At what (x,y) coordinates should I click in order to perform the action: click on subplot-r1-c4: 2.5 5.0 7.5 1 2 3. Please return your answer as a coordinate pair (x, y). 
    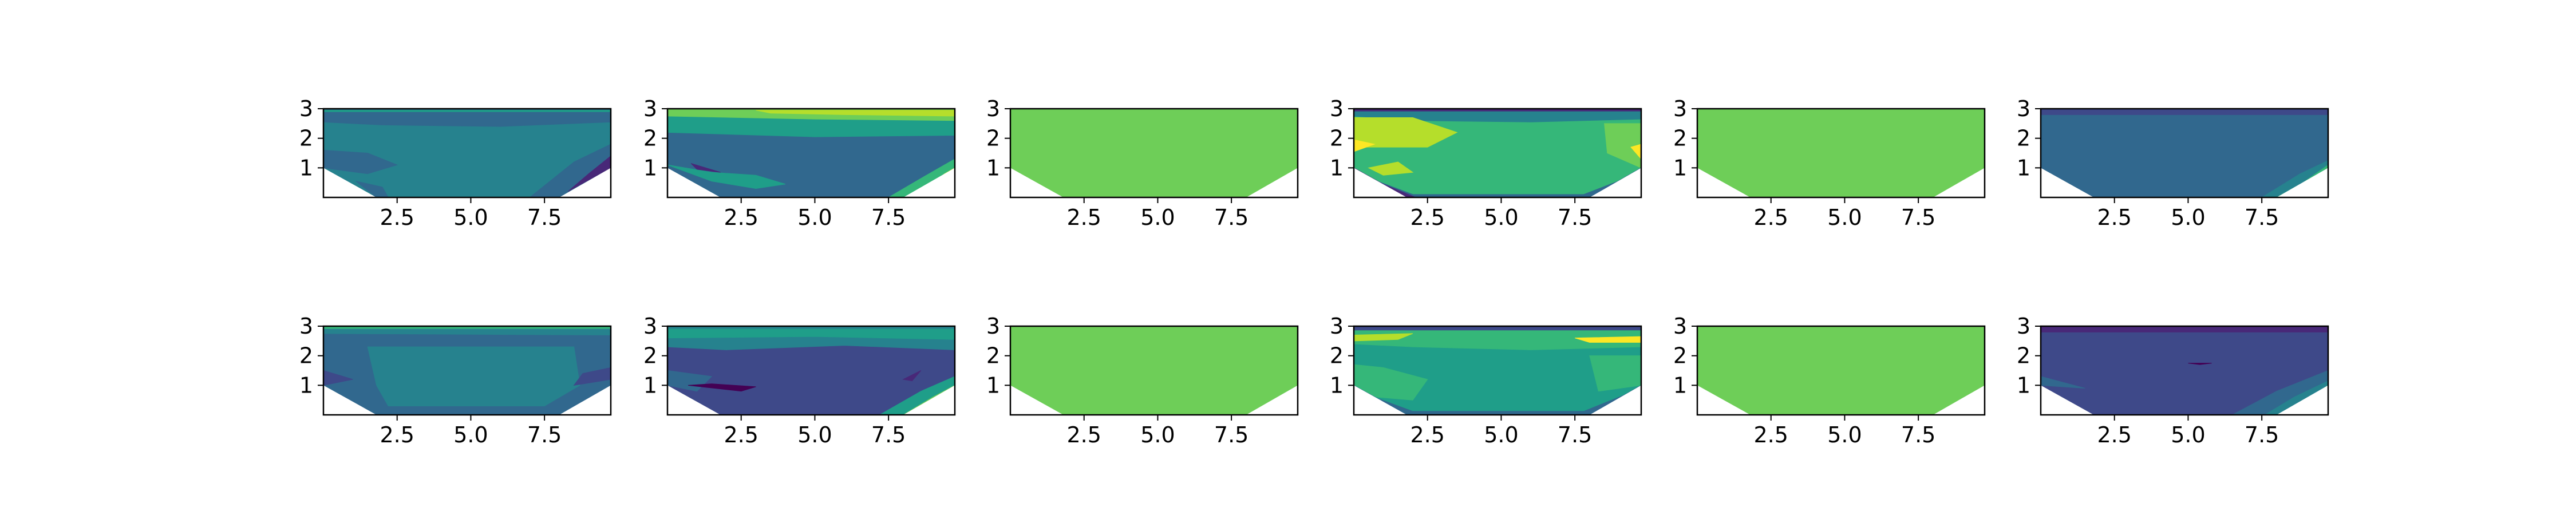
    Looking at the image, I should click on (1486, 163).